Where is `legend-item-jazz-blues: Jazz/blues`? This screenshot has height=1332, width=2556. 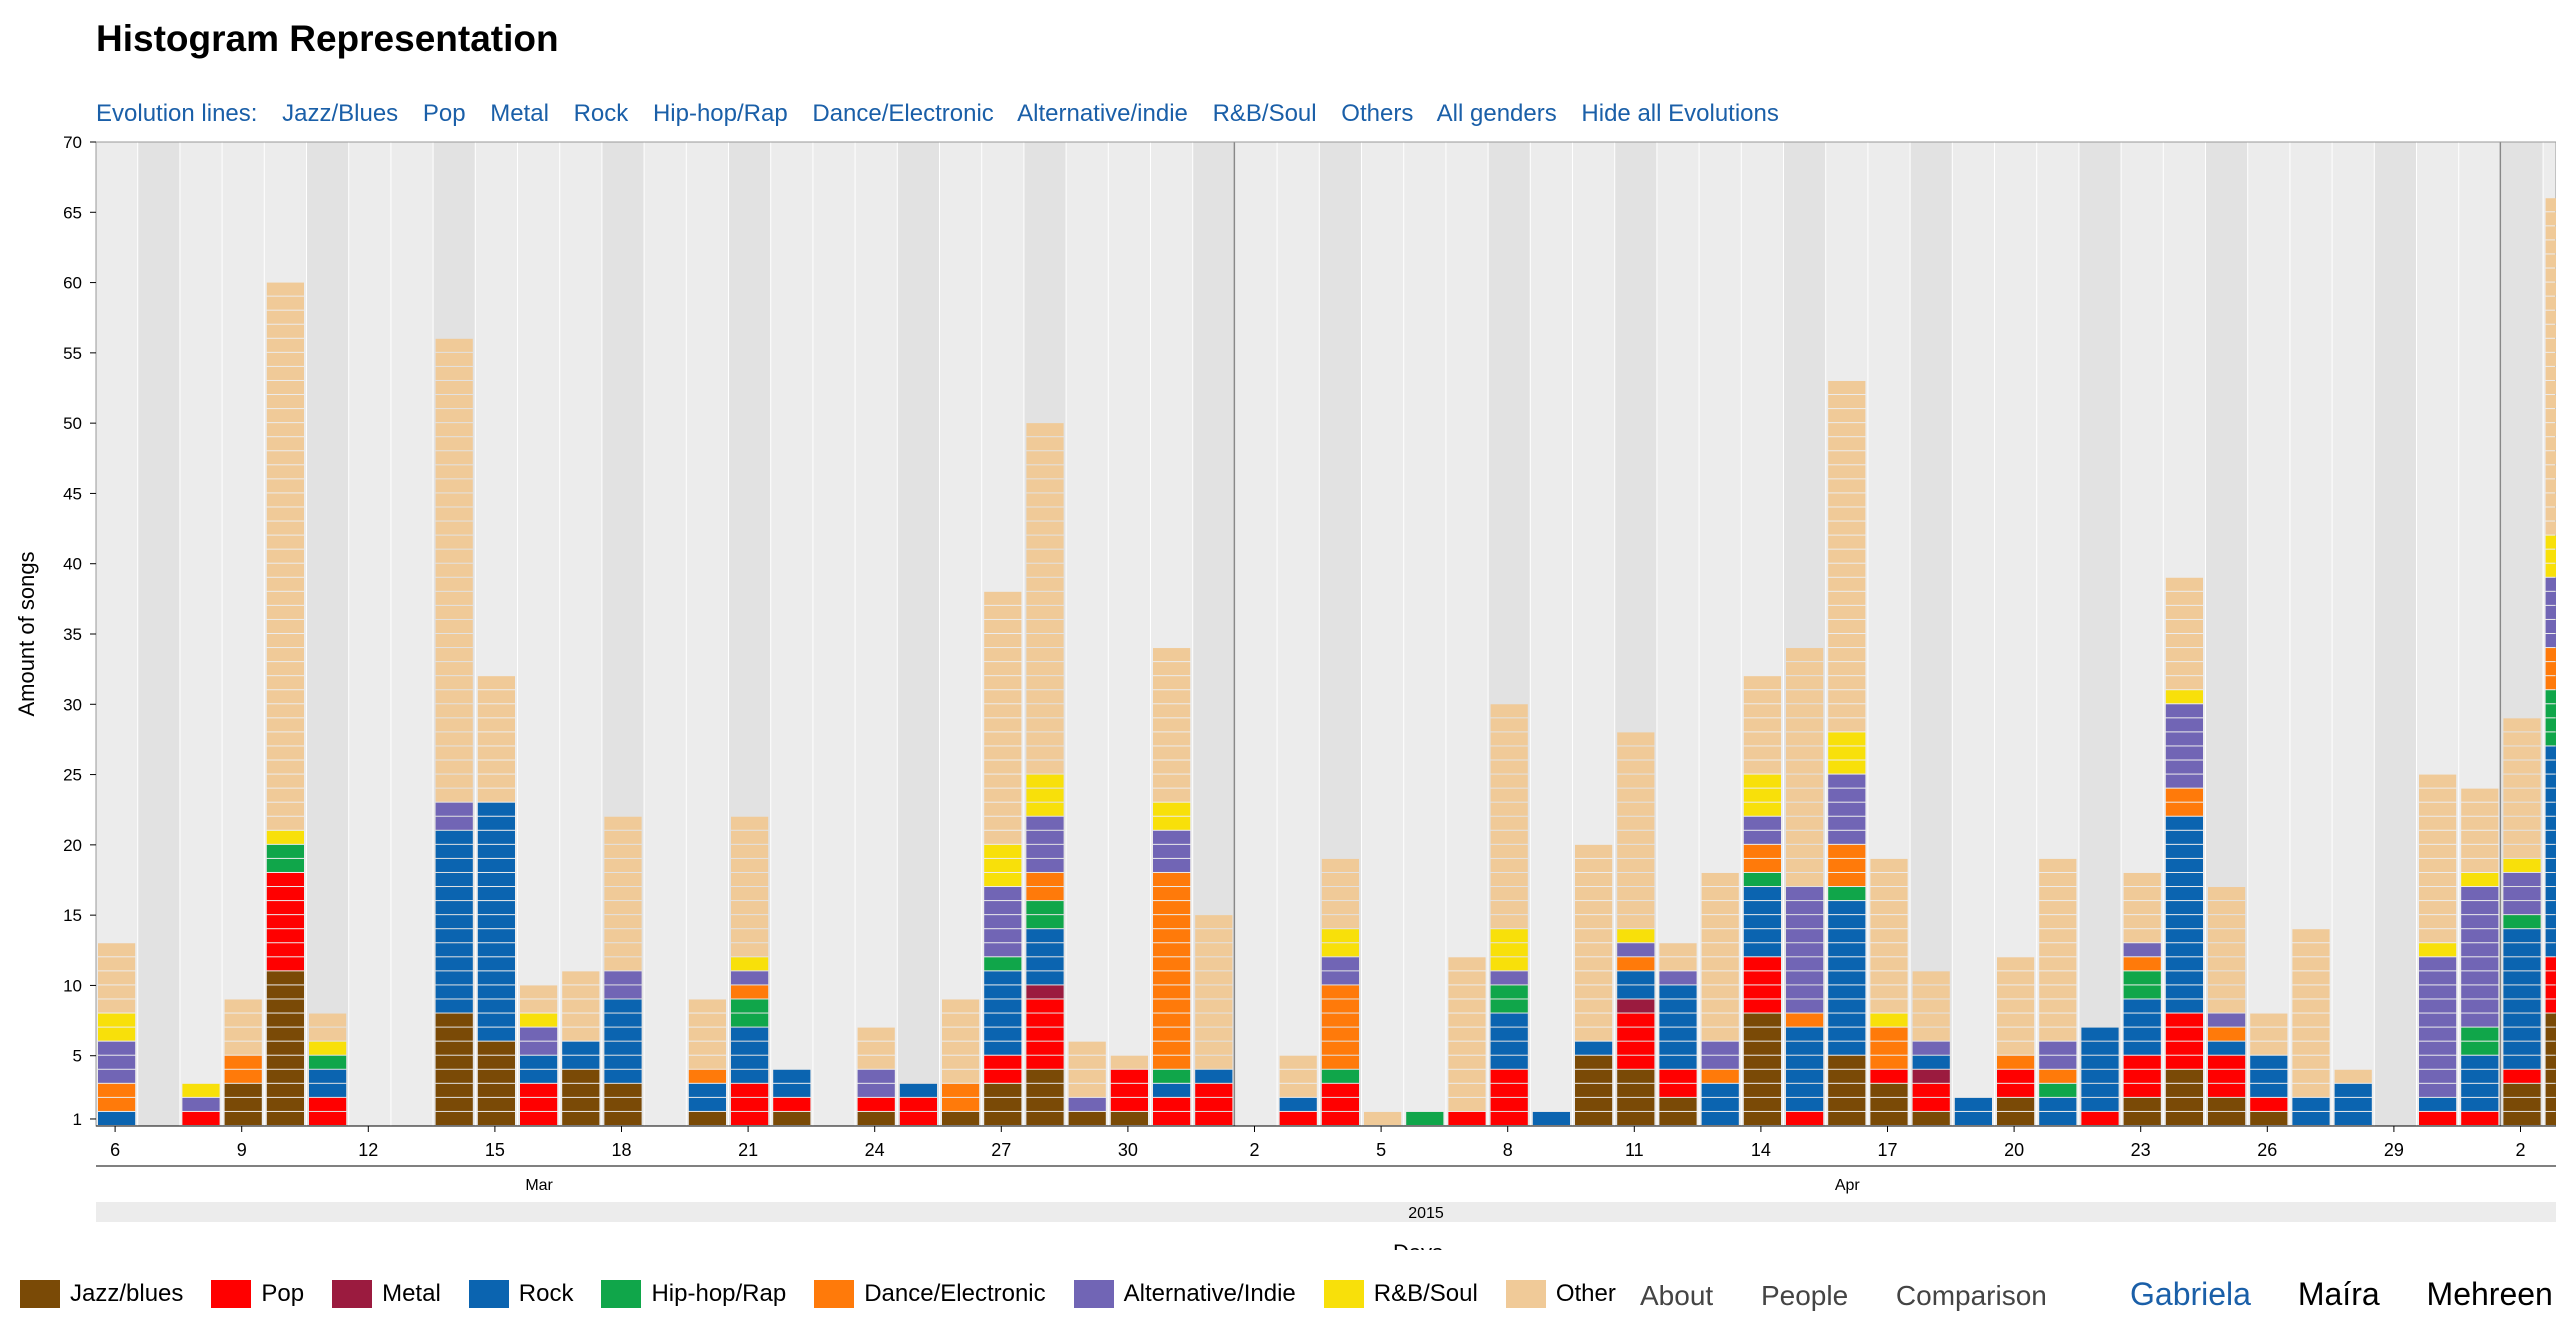
legend-item-jazz-blues: Jazz/blues is located at coordinates (101, 1294).